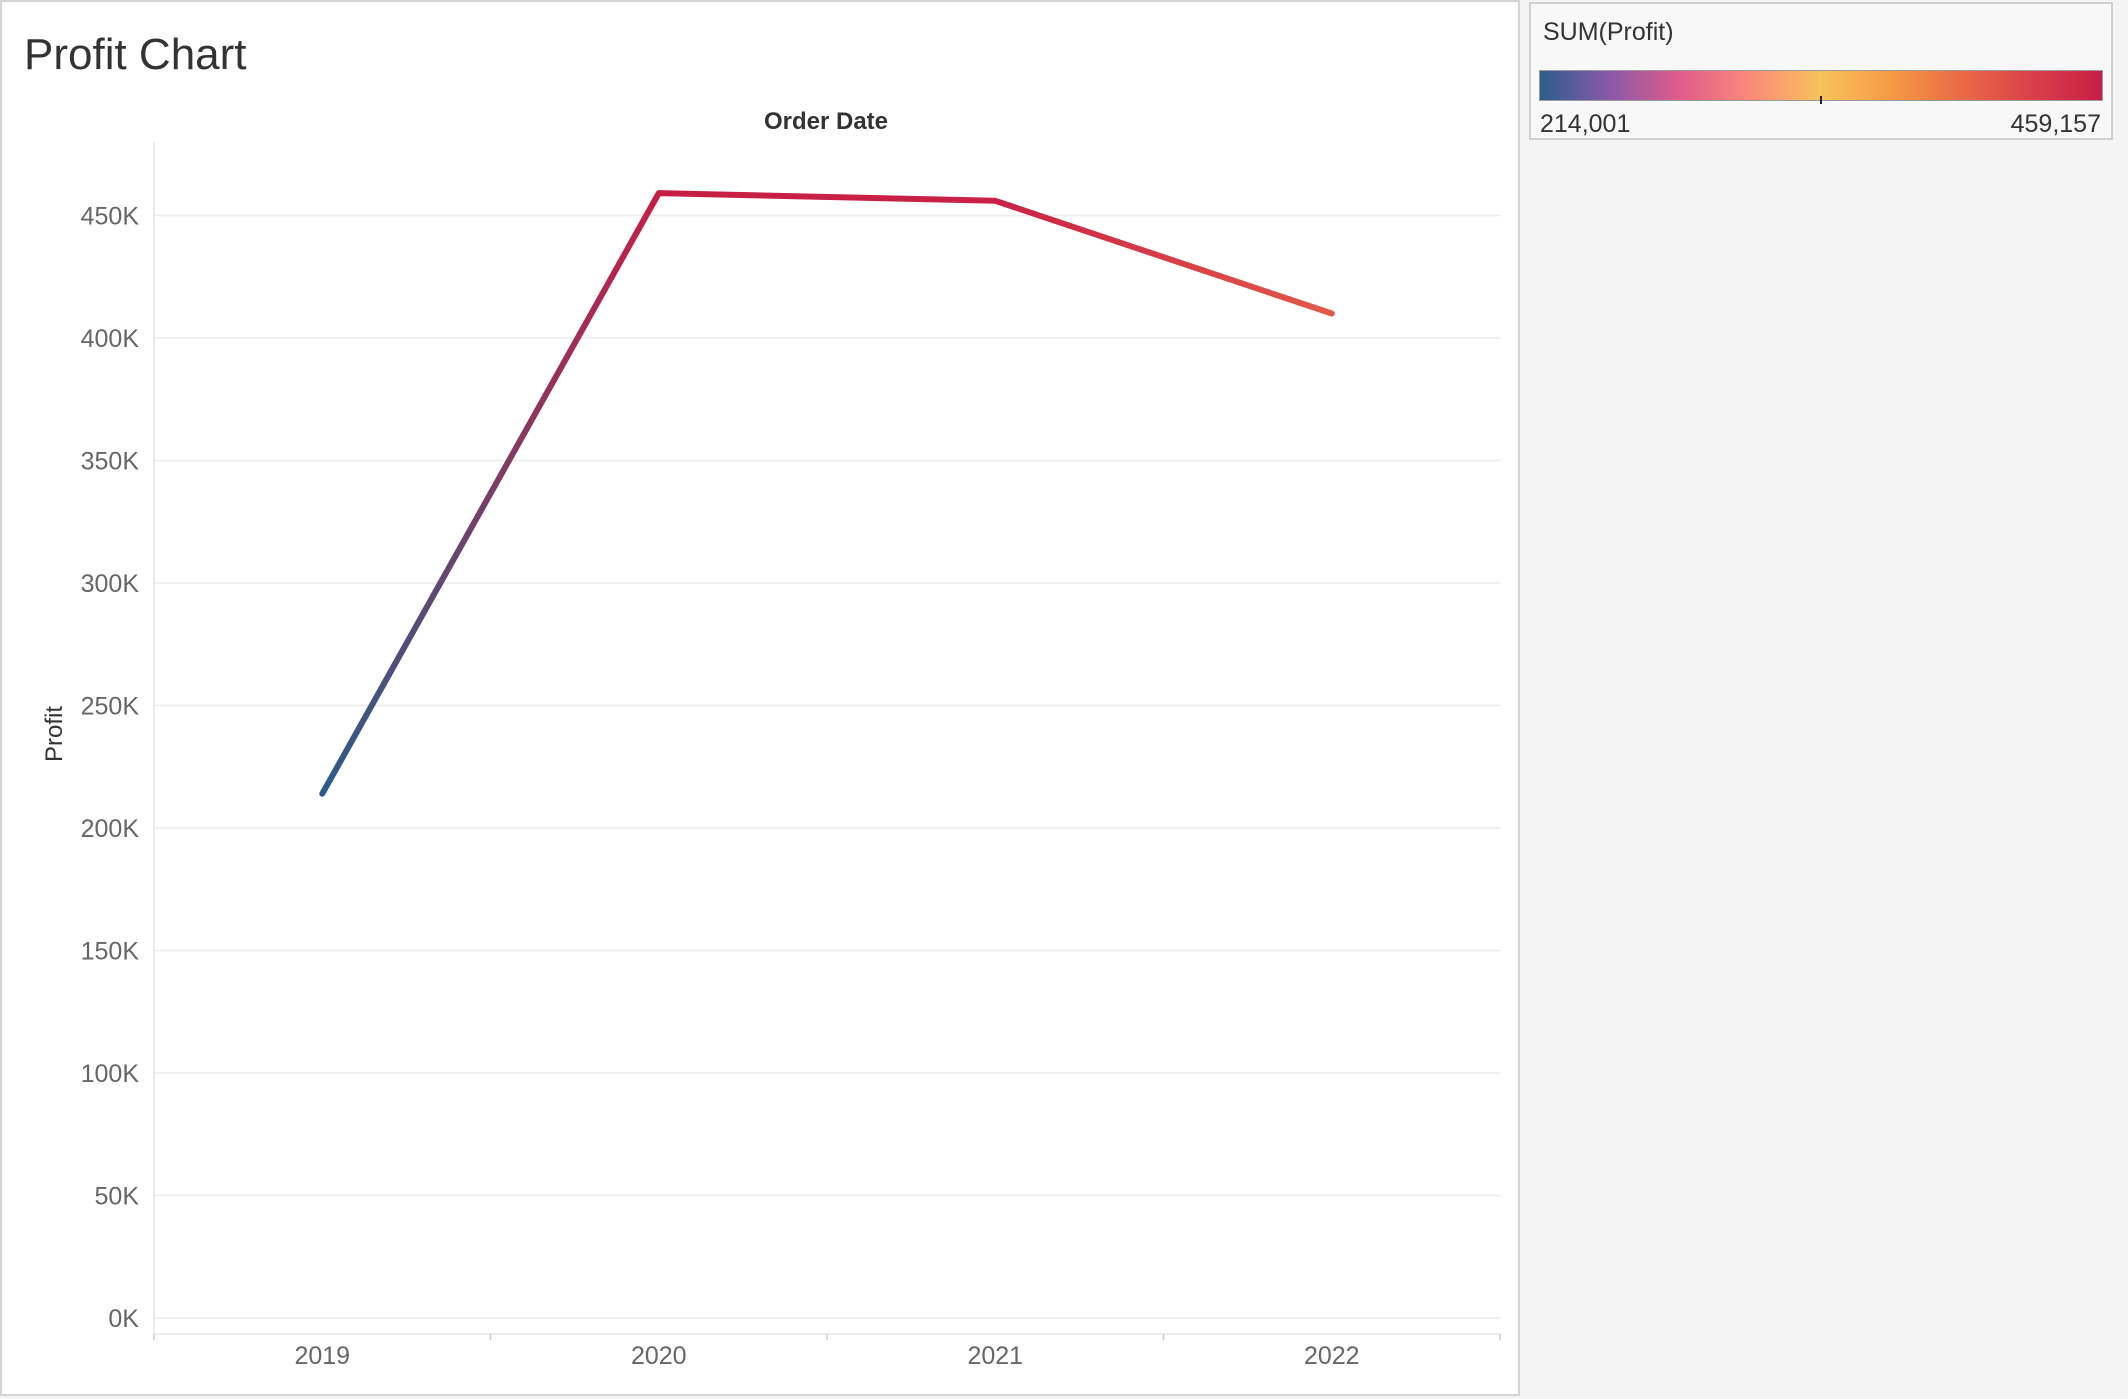 This screenshot has height=1399, width=2128. What do you see at coordinates (54, 734) in the screenshot?
I see `y-axis-label: Profit` at bounding box center [54, 734].